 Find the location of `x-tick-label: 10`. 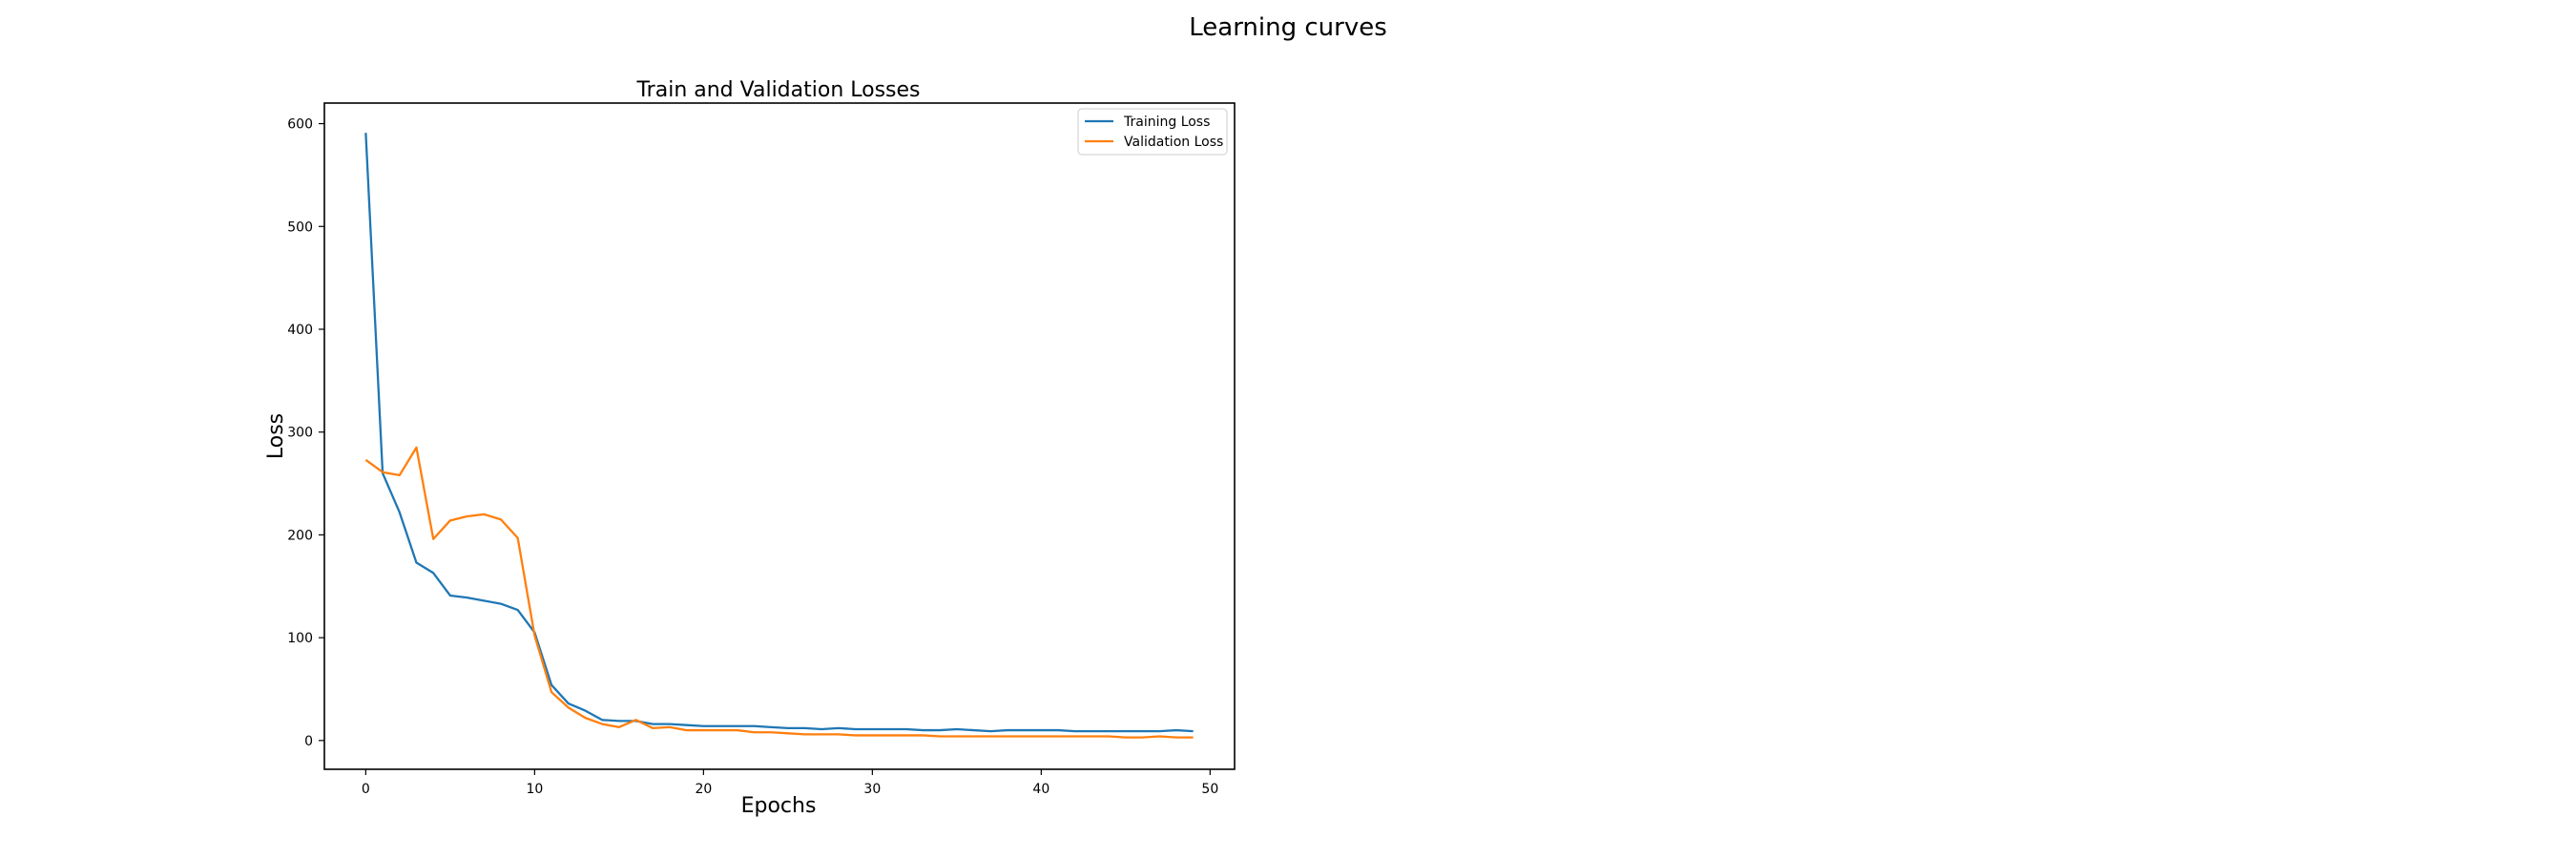

x-tick-label: 10 is located at coordinates (534, 789).